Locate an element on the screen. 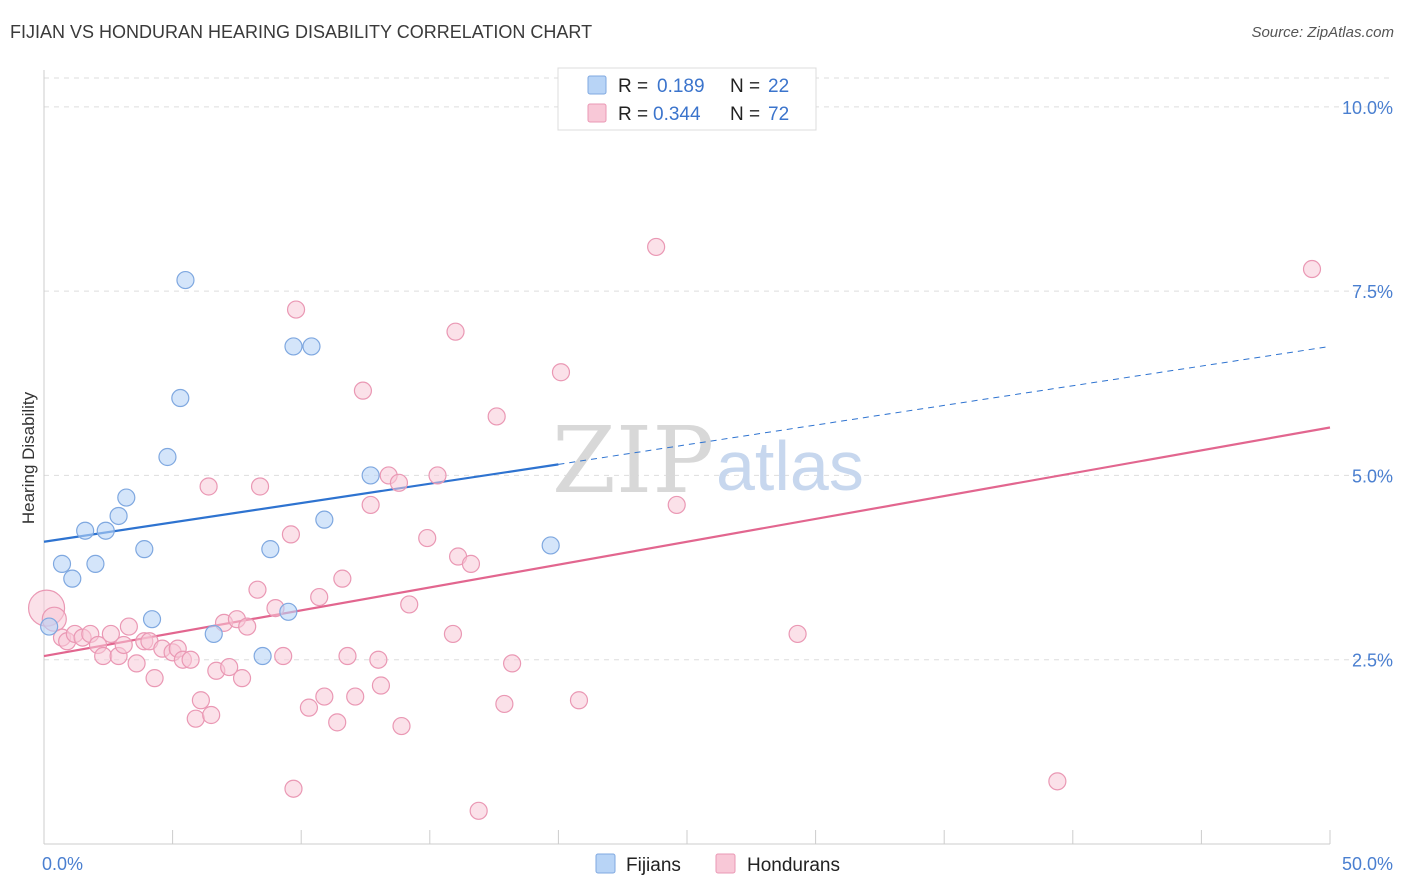 Image resolution: width=1406 pixels, height=892 pixels. legend-swatch-fijians is located at coordinates (597, 85).